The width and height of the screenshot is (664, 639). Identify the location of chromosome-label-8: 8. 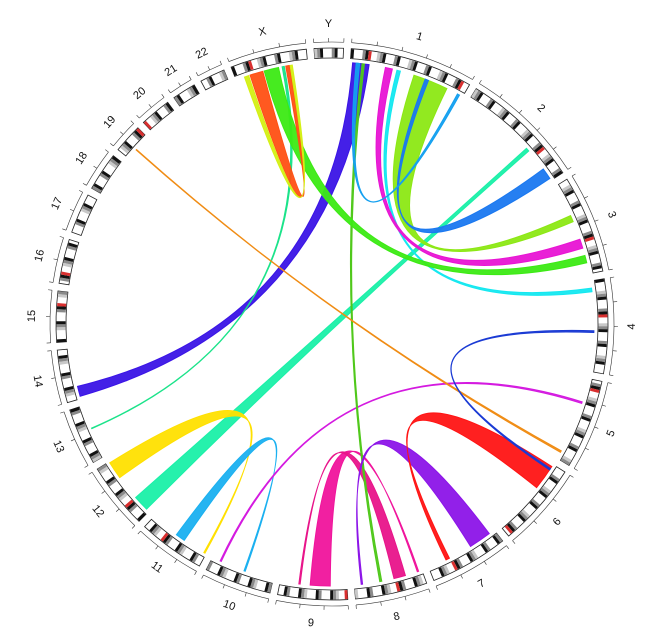
(396, 616).